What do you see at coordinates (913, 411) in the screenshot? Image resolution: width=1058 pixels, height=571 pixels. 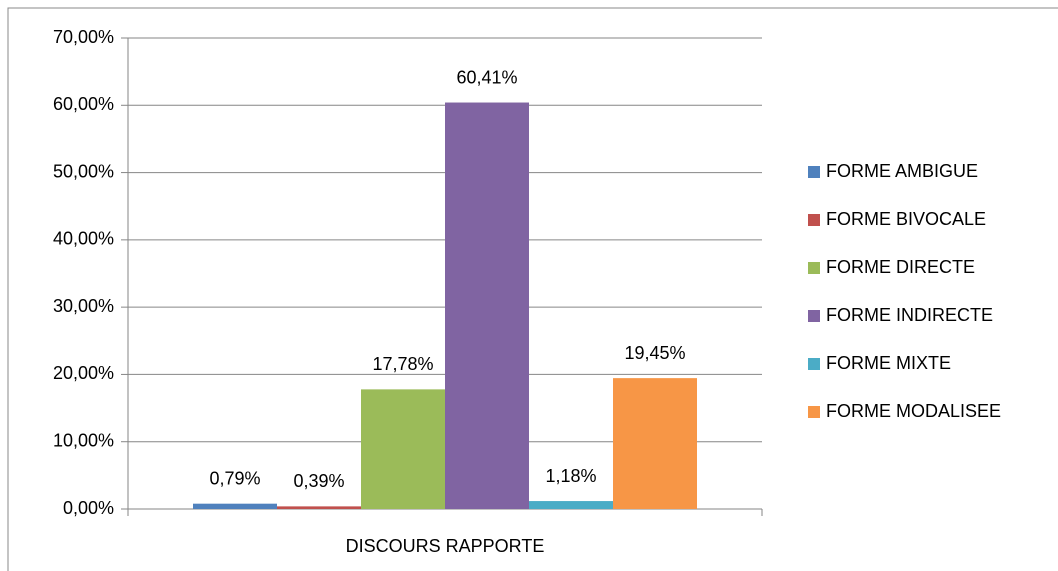 I see `legend-label: FORME MODALISEE` at bounding box center [913, 411].